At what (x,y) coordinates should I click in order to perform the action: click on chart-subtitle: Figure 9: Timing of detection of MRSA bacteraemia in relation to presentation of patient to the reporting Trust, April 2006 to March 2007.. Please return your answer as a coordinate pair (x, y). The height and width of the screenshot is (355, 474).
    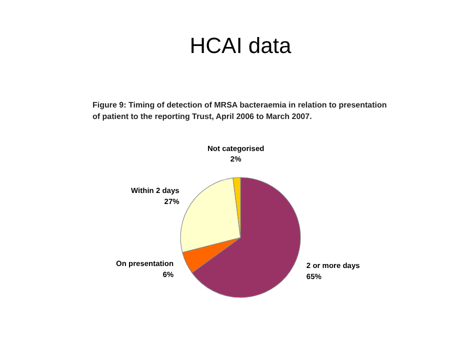
    Looking at the image, I should click on (239, 110).